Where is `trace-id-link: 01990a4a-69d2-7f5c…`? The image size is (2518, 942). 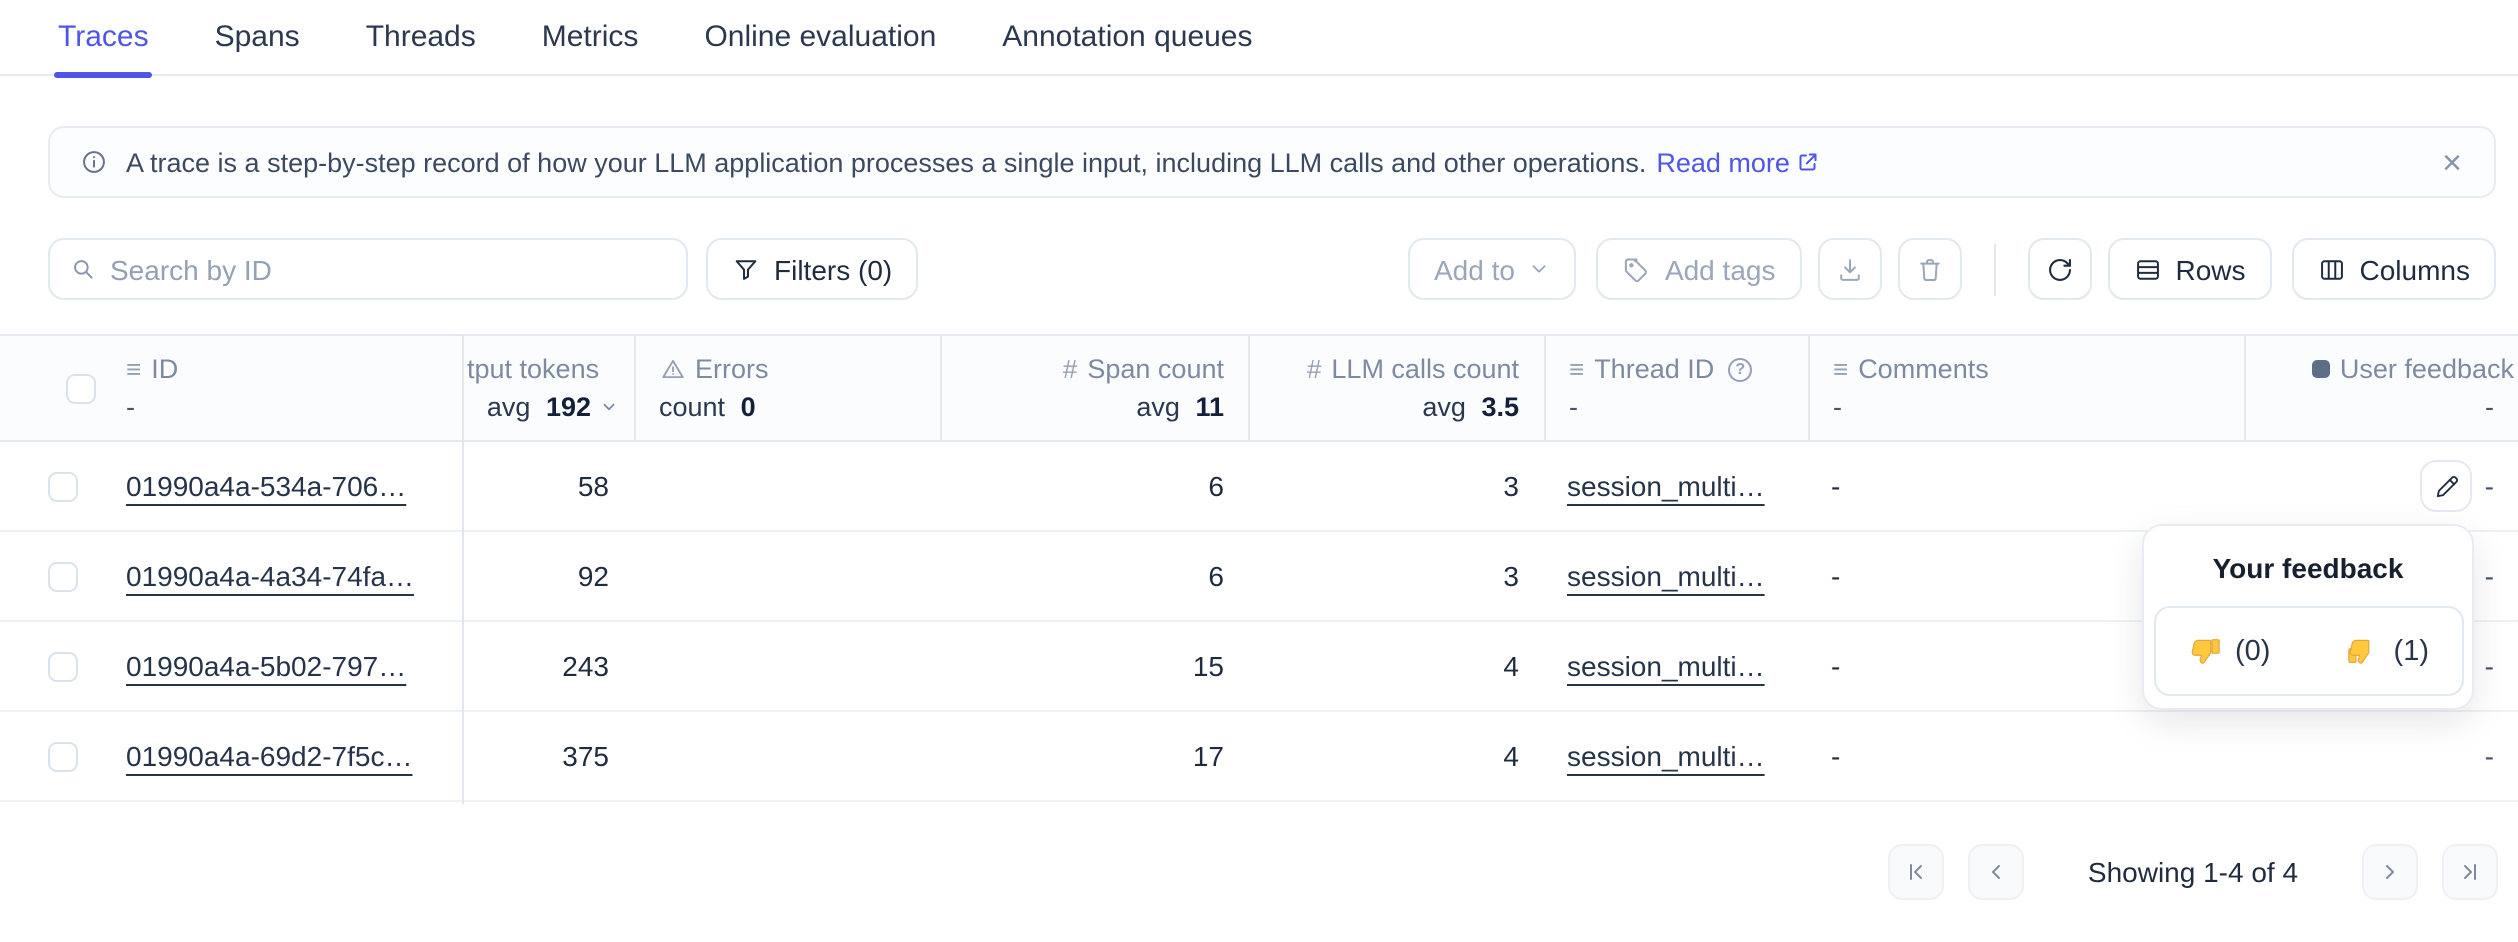 trace-id-link: 01990a4a-69d2-7f5c… is located at coordinates (269, 756).